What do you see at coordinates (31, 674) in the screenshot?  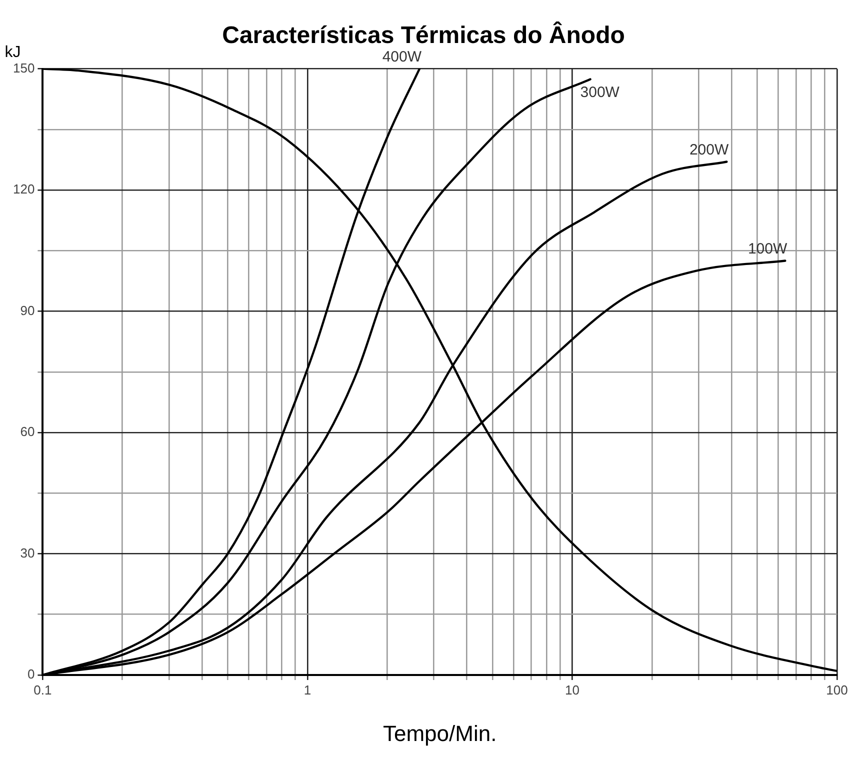 I see `y-tick-label: 0` at bounding box center [31, 674].